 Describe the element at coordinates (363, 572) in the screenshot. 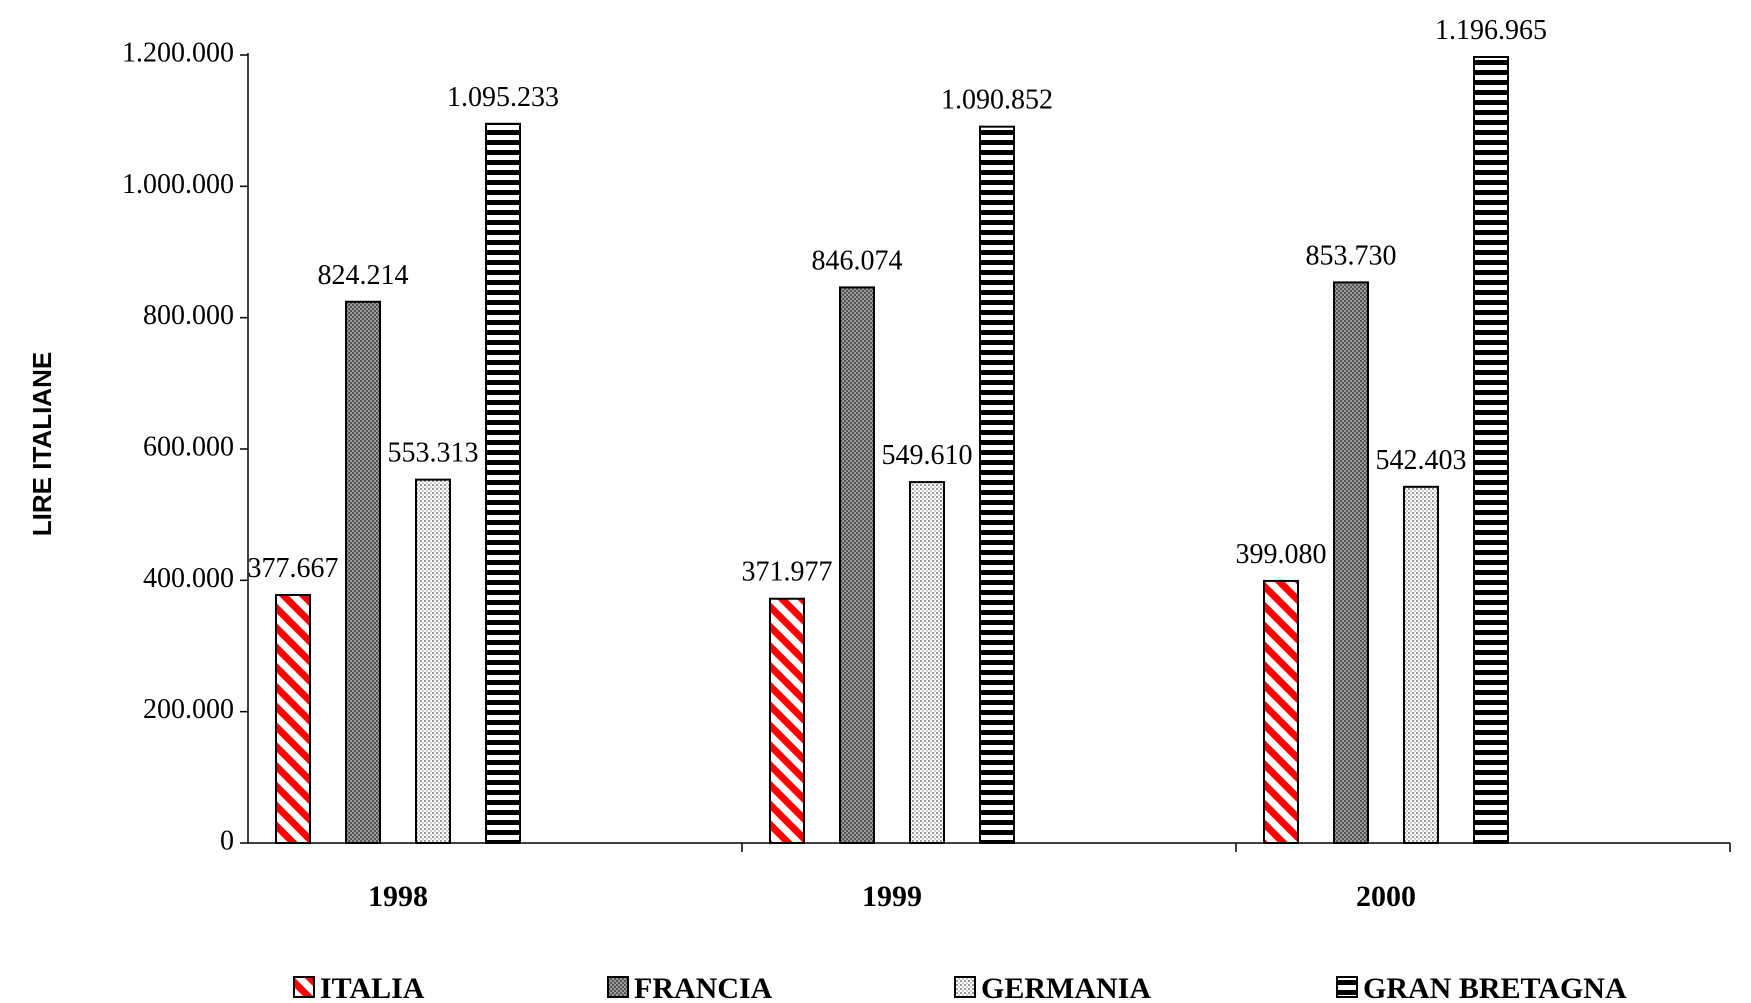

I see `bar-francia-1998` at that location.